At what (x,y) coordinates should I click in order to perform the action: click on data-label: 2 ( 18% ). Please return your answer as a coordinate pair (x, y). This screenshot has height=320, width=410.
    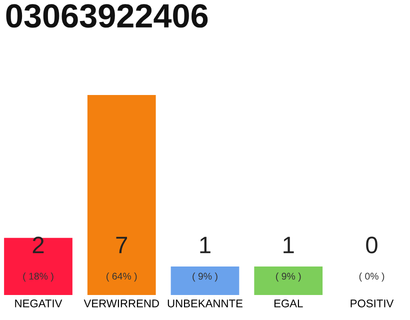
    Looking at the image, I should click on (38, 259).